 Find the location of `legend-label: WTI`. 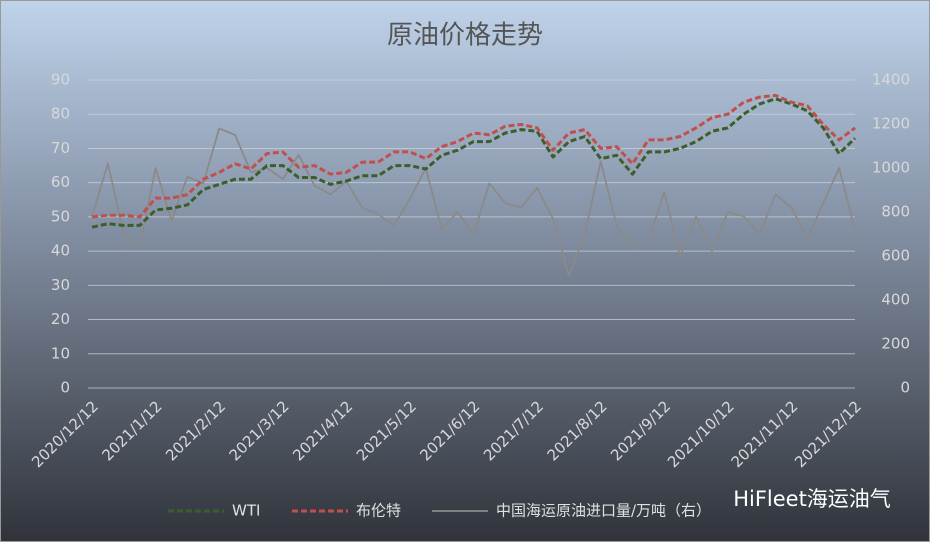

legend-label: WTI is located at coordinates (246, 511).